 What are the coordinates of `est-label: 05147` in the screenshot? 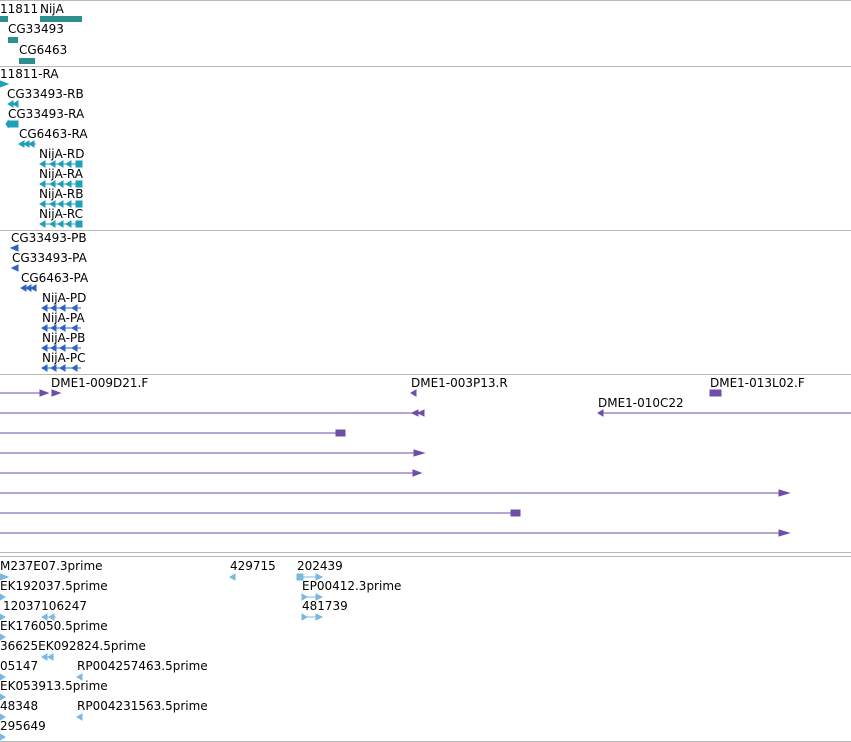 It's located at (19, 666).